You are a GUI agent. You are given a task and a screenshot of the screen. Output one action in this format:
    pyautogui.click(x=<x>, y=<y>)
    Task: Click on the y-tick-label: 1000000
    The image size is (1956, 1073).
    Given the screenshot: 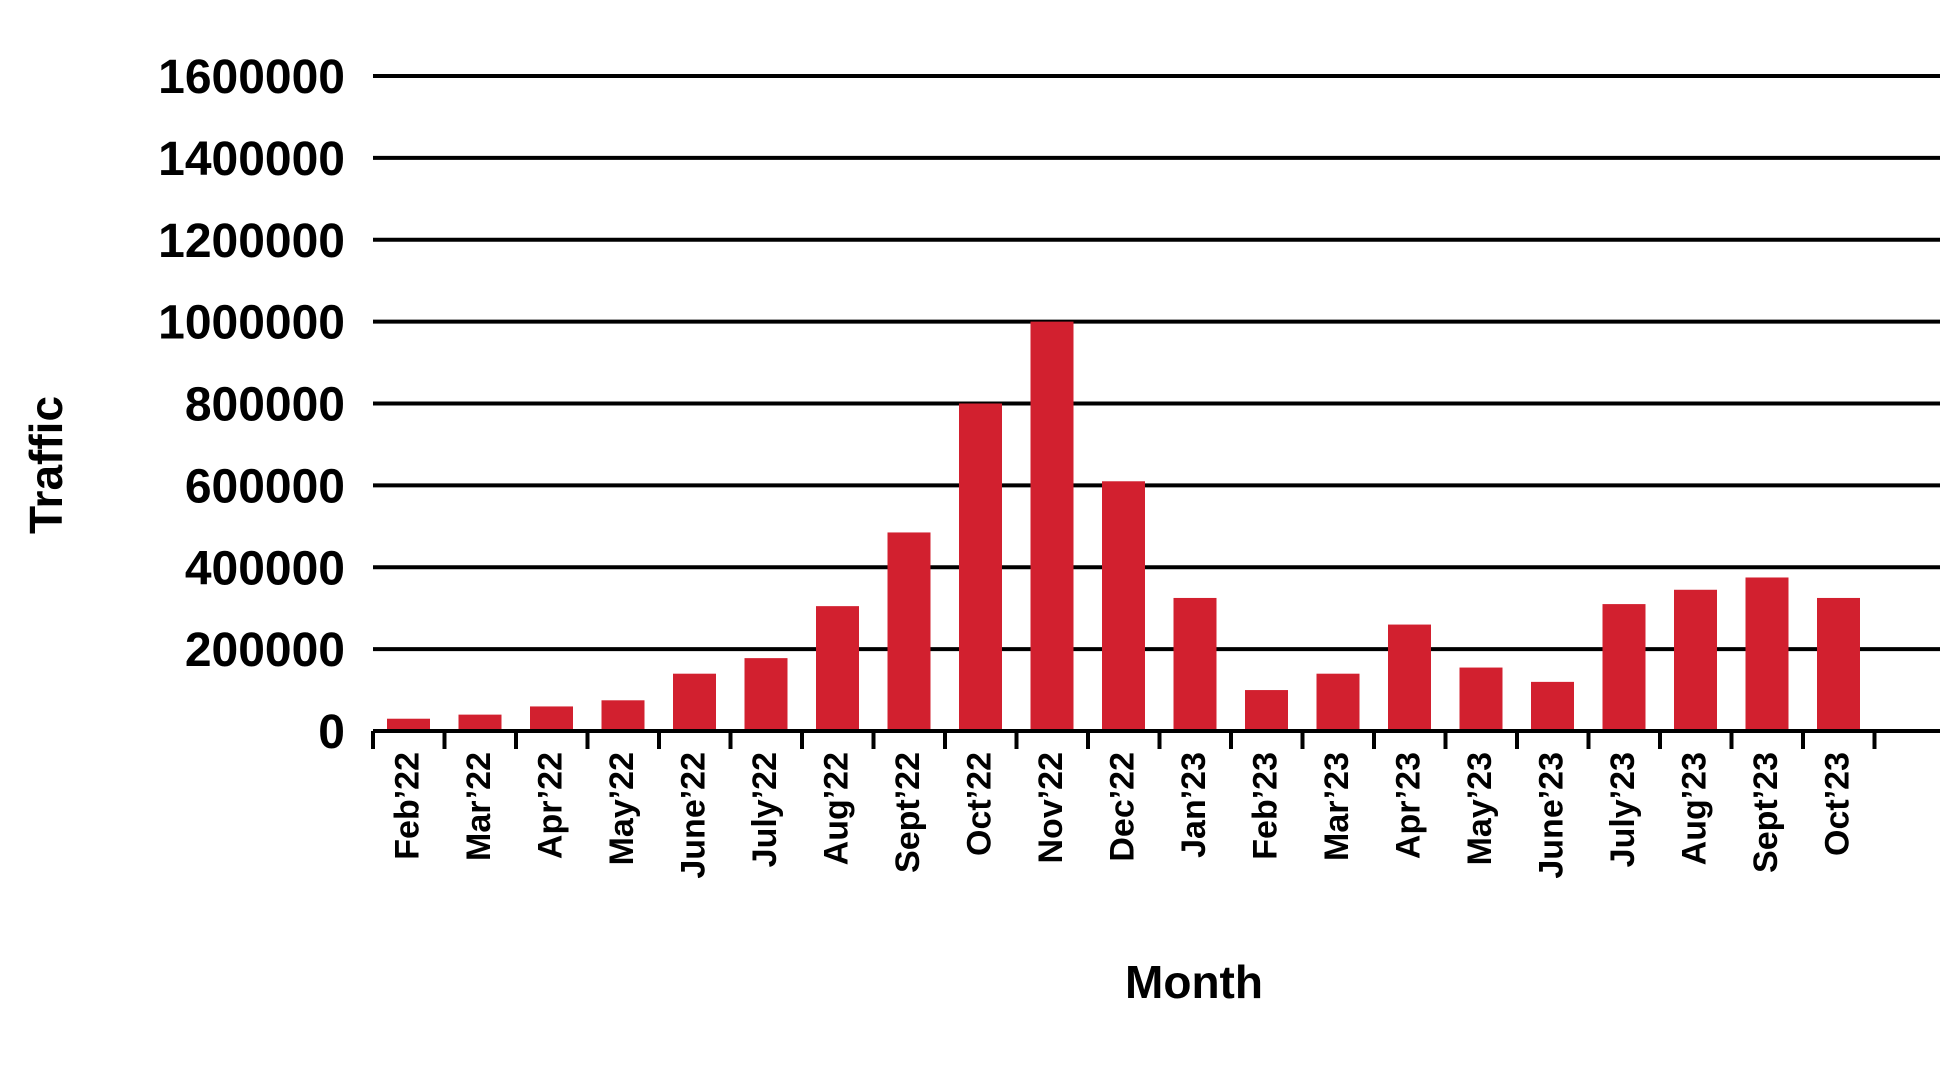 What is the action you would take?
    pyautogui.click(x=251, y=323)
    